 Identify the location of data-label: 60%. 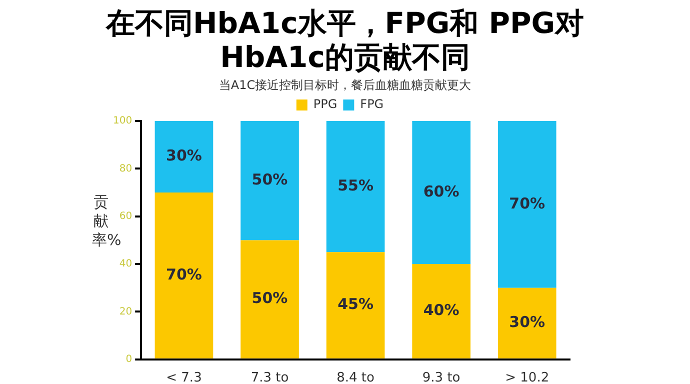
(441, 191).